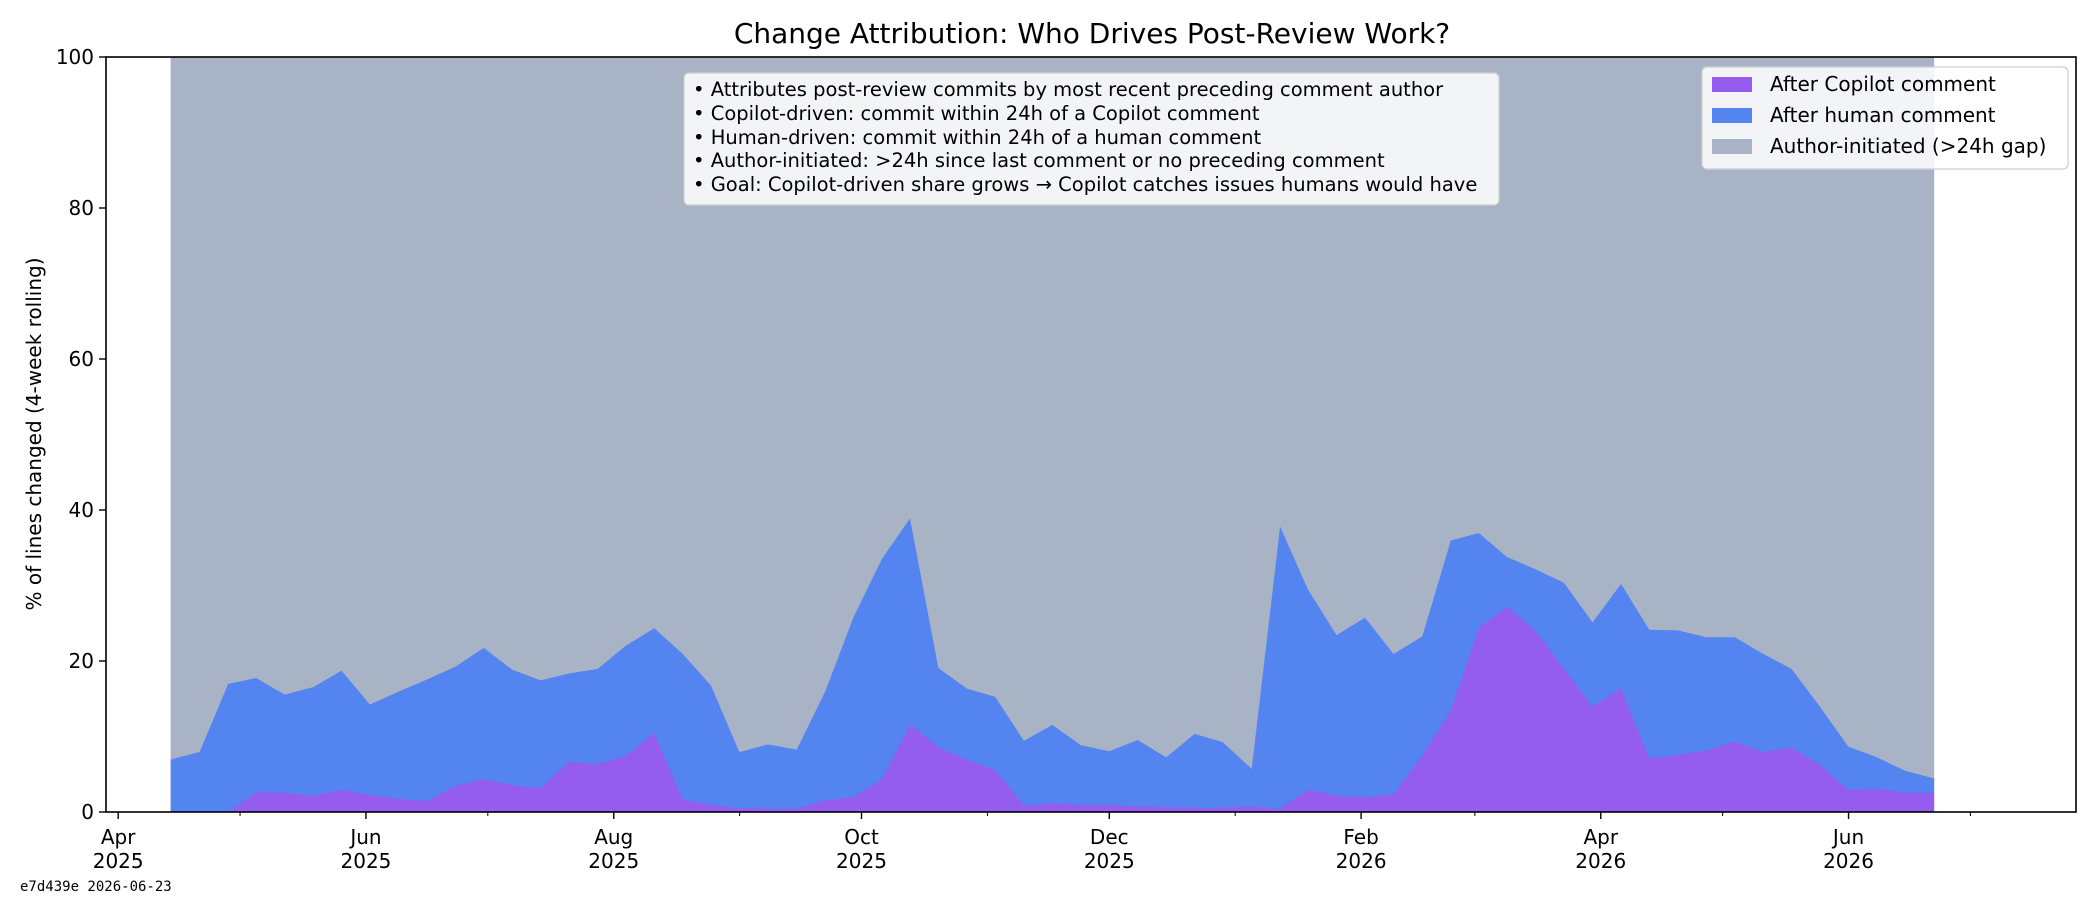 Image resolution: width=2100 pixels, height=900 pixels. Describe the element at coordinates (87, 812) in the screenshot. I see `y-tick-label: 0` at that location.